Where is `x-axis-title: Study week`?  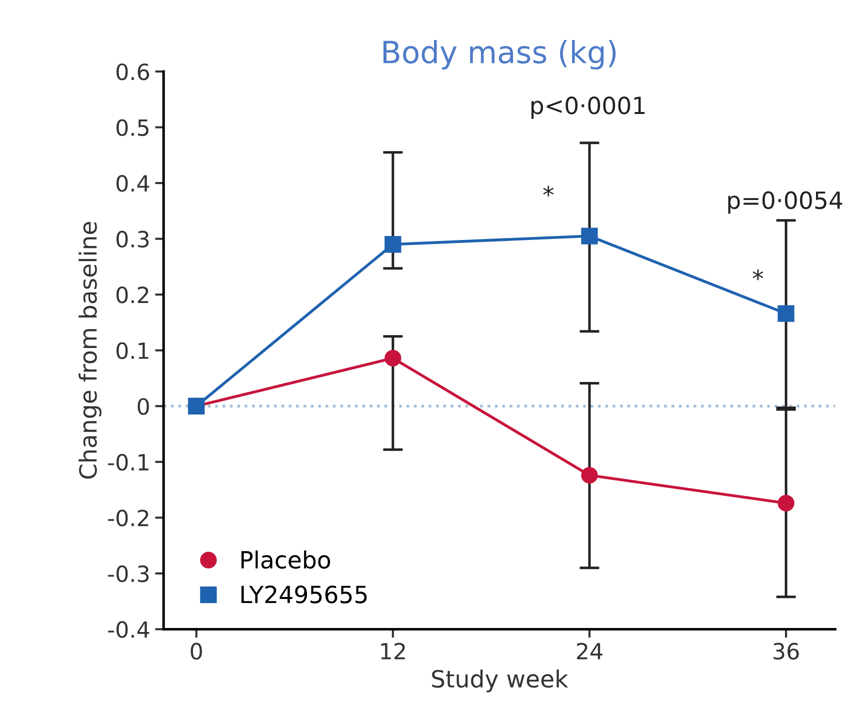 x-axis-title: Study week is located at coordinates (500, 680).